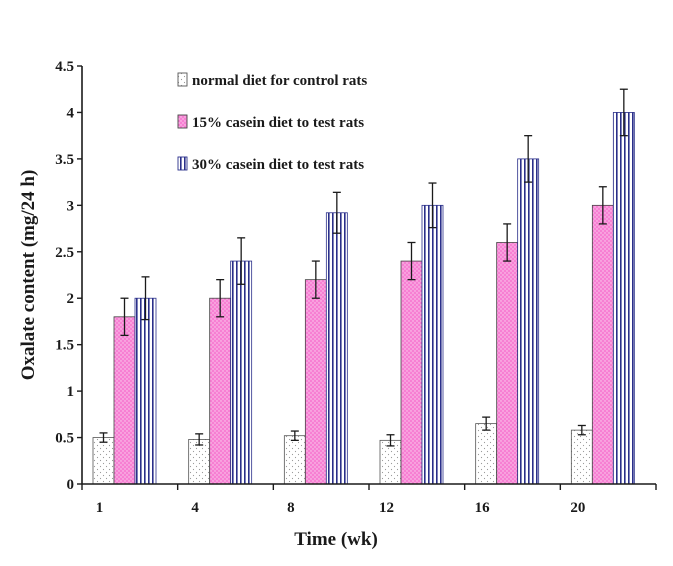 The image size is (673, 566). What do you see at coordinates (64, 346) in the screenshot?
I see `y-tick-label: 1.5` at bounding box center [64, 346].